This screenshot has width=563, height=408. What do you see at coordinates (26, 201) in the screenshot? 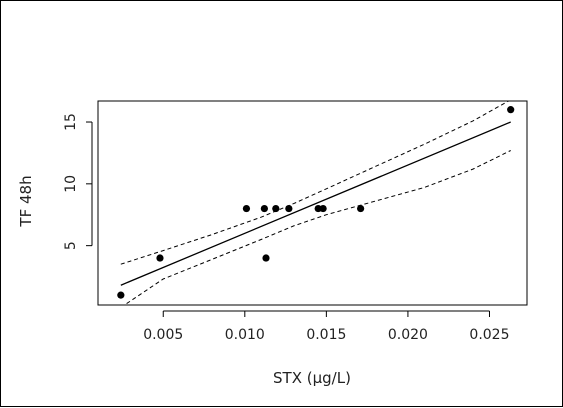
I see `y-axis-label: TF 48h` at bounding box center [26, 201].